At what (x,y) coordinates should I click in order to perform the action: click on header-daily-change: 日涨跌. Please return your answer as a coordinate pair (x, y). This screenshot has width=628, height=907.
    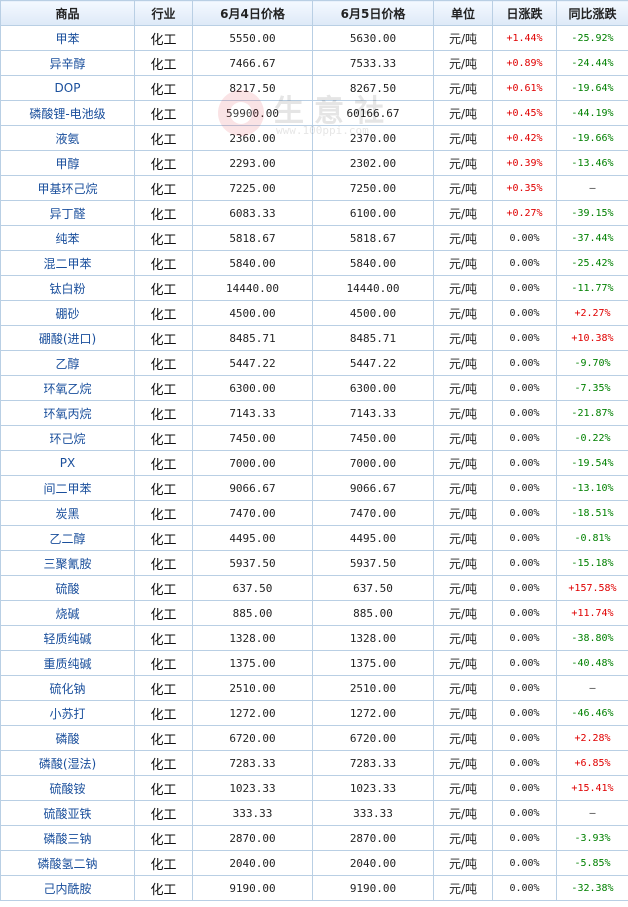
    Looking at the image, I should click on (524, 13).